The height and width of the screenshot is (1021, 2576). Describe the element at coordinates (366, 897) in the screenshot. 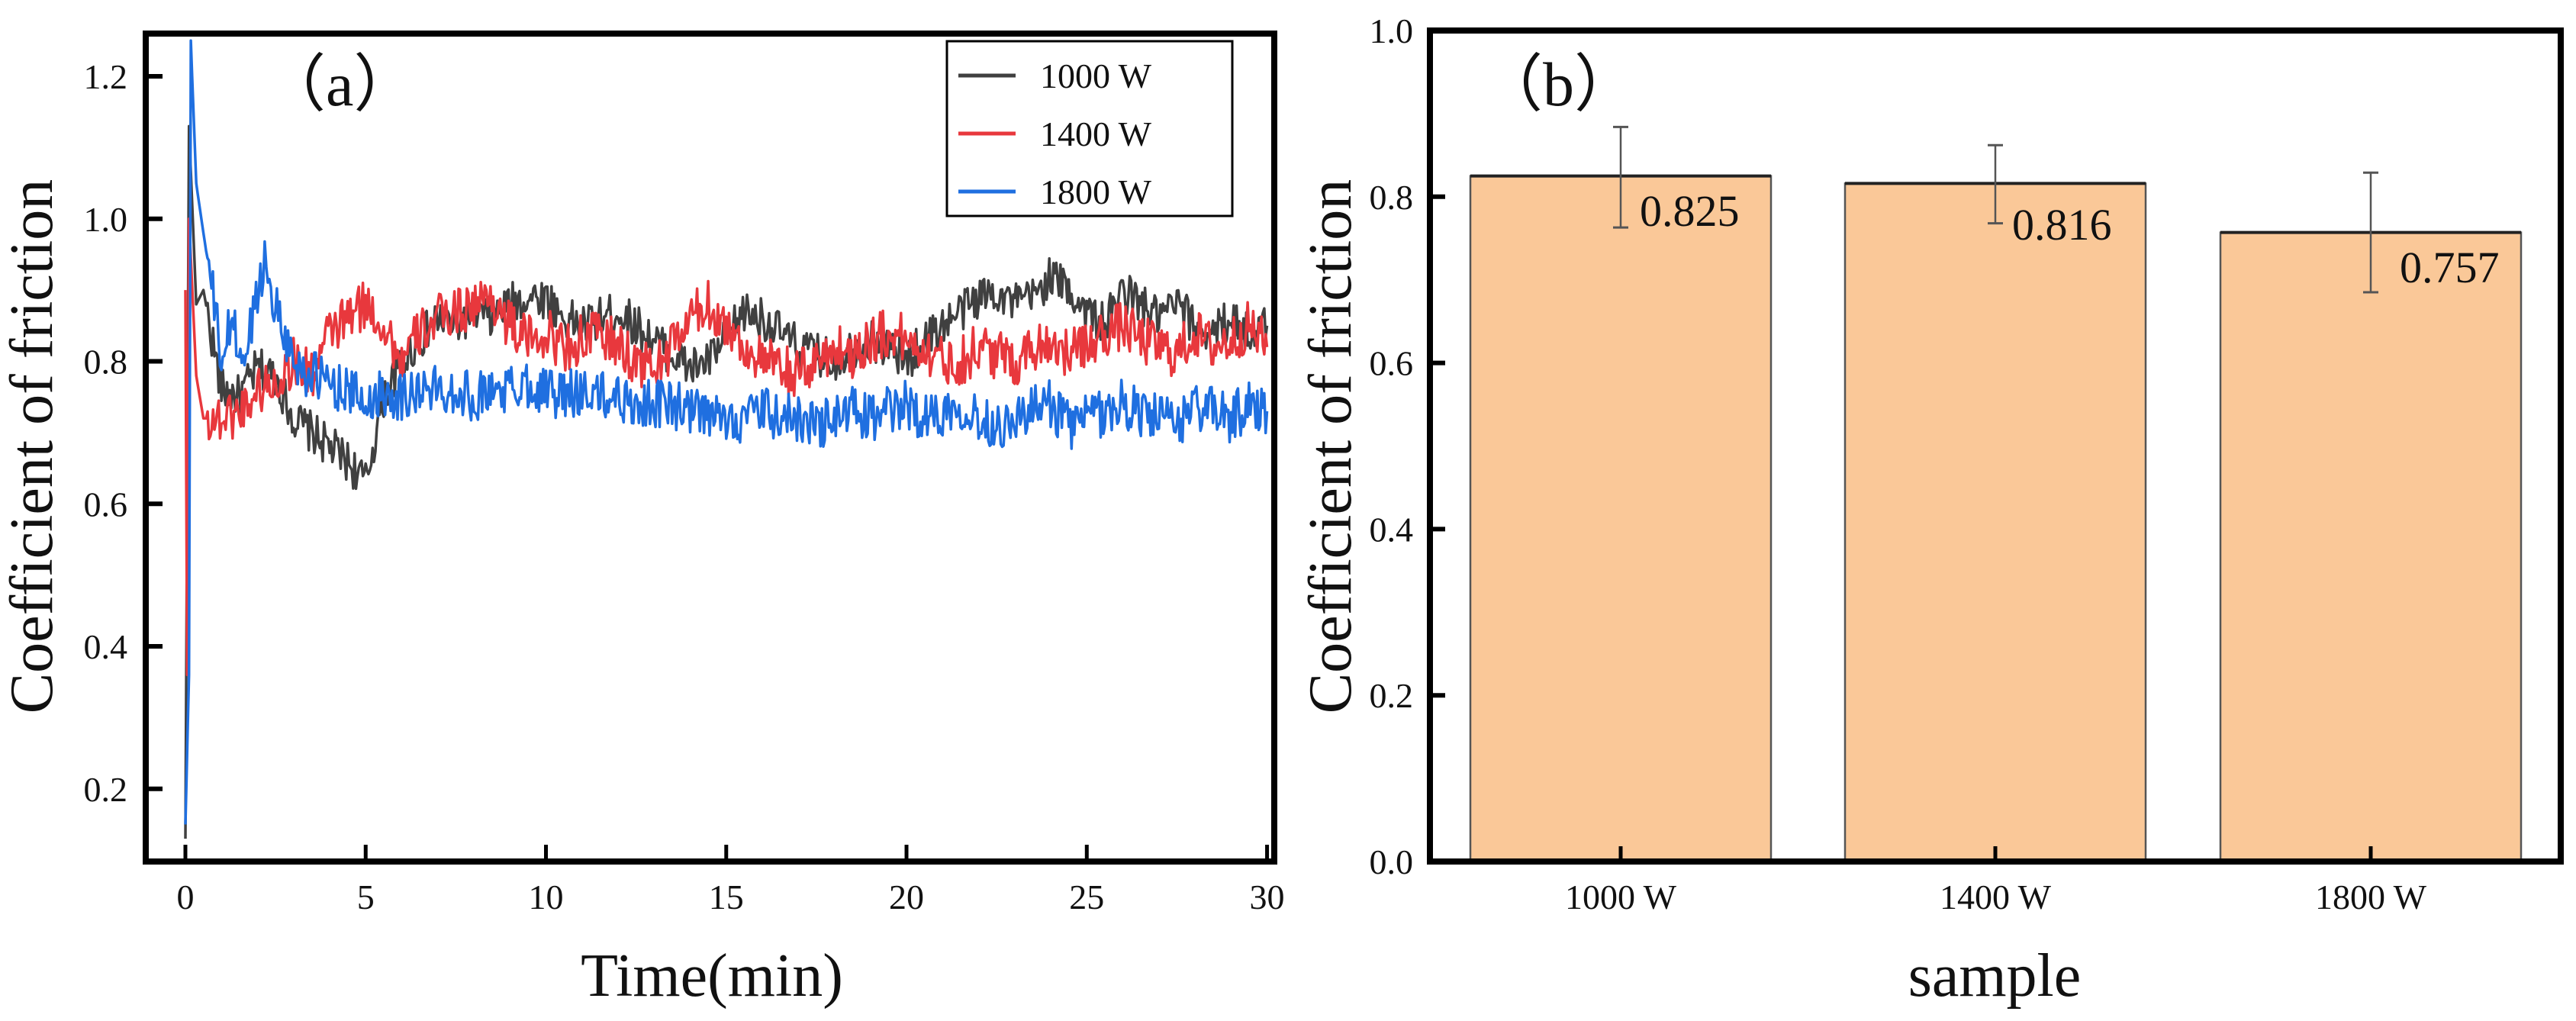

I see `x-tick-label: 5` at that location.